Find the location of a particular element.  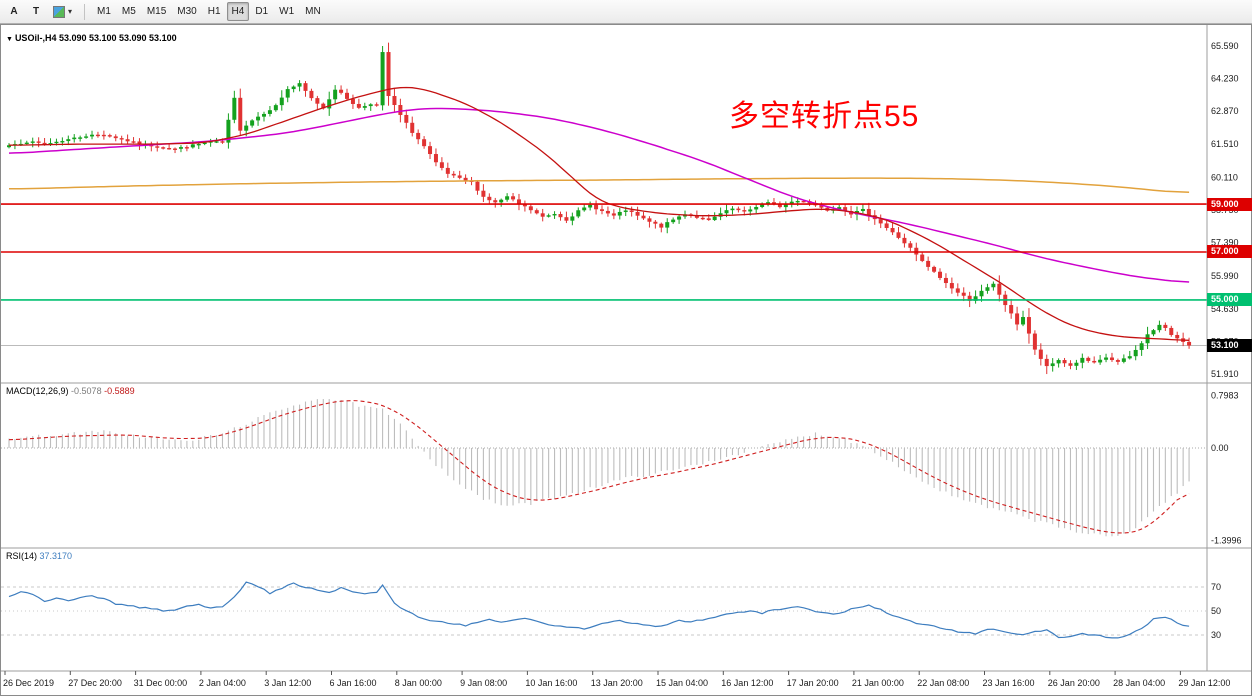

svg-text: 22 Jan 08:00 is located at coordinates (943, 683).